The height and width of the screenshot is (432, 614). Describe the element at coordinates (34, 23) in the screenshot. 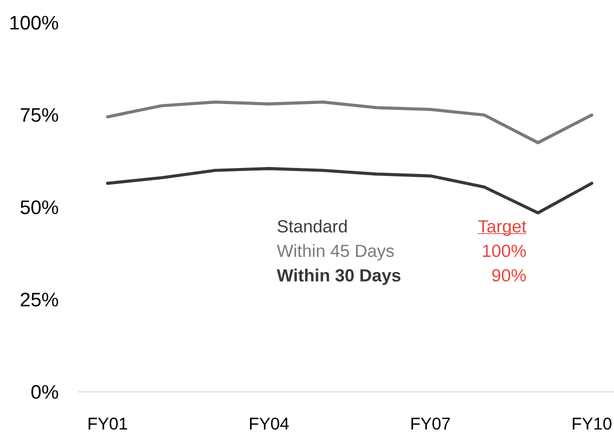

I see `y-tick-label: 100%` at that location.